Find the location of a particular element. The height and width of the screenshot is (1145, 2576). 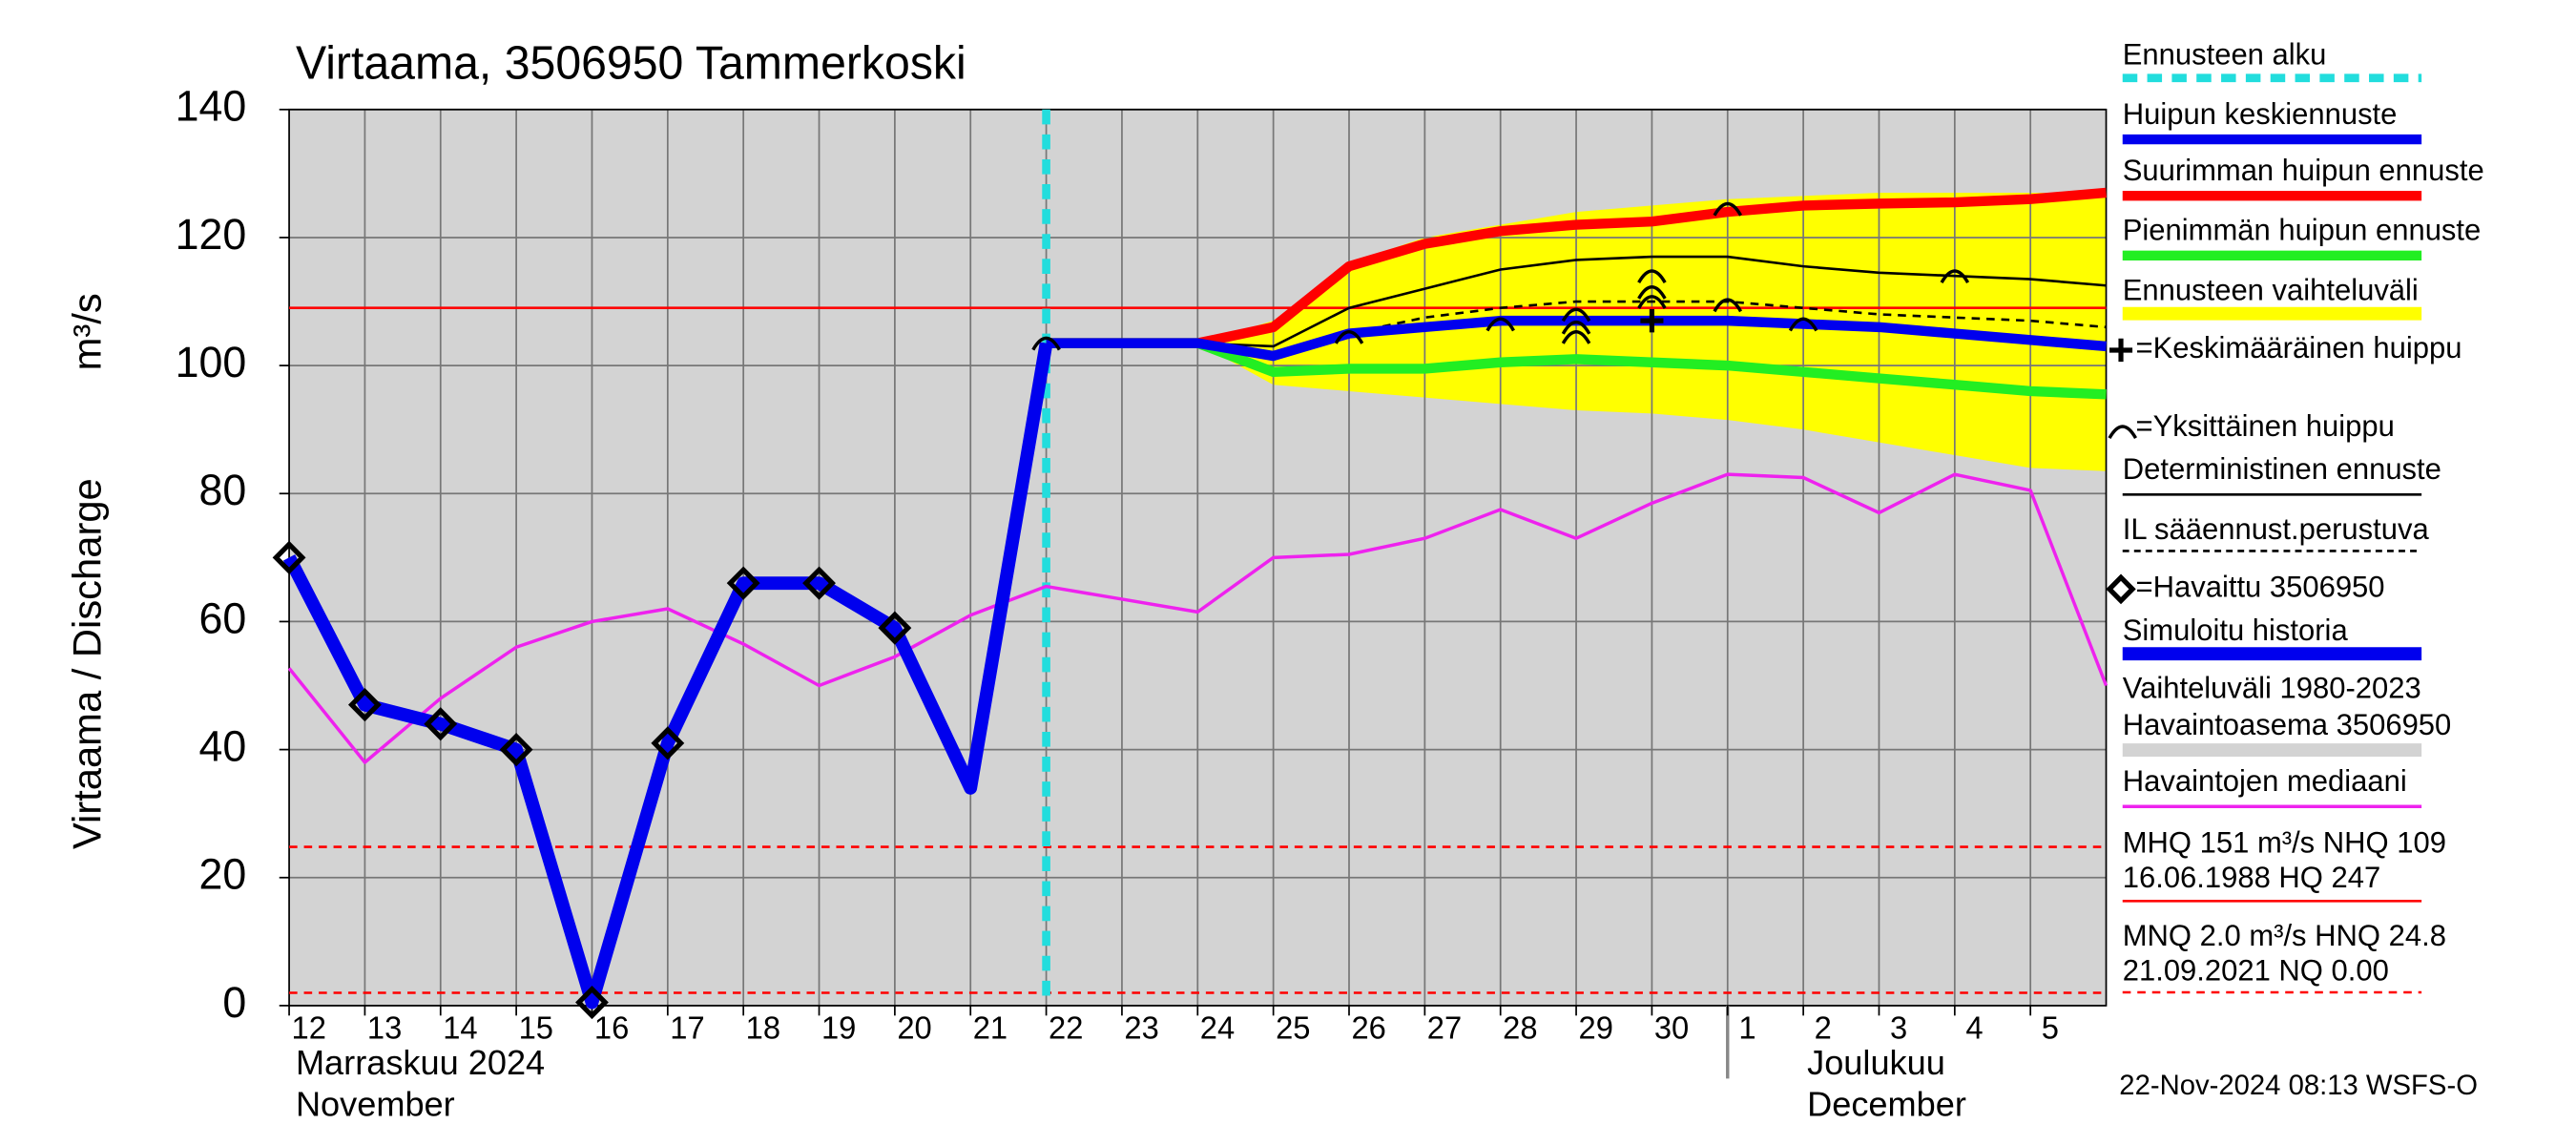

legend-label: Ennusteen alku is located at coordinates (2225, 54).